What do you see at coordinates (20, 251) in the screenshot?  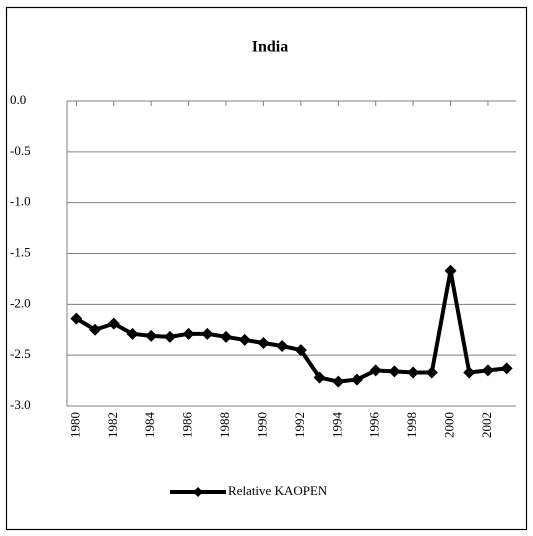 I see `y-tick-label: -1.5` at bounding box center [20, 251].